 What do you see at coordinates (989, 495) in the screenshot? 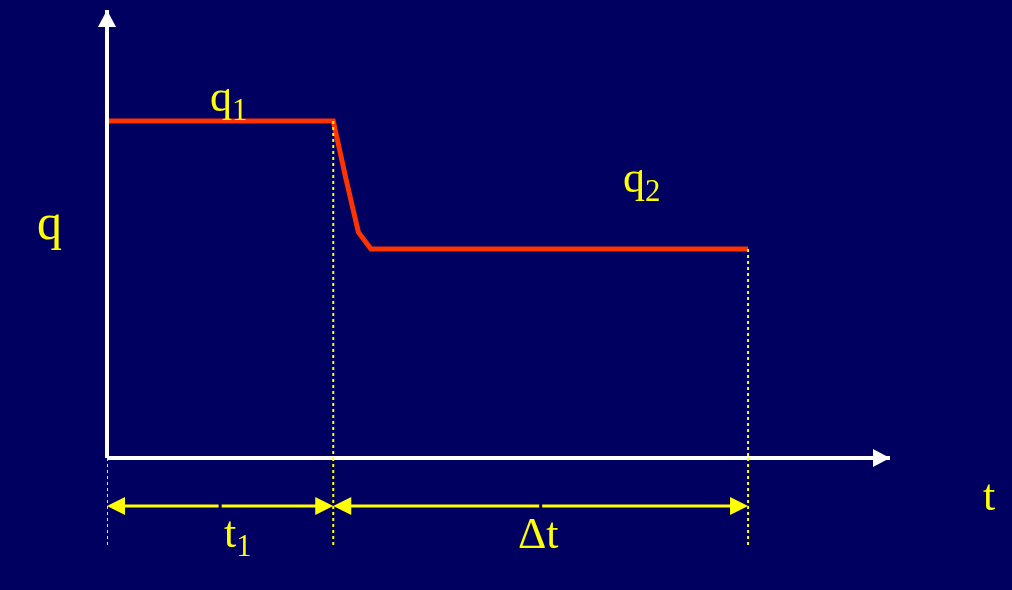
I see `text: t` at bounding box center [989, 495].